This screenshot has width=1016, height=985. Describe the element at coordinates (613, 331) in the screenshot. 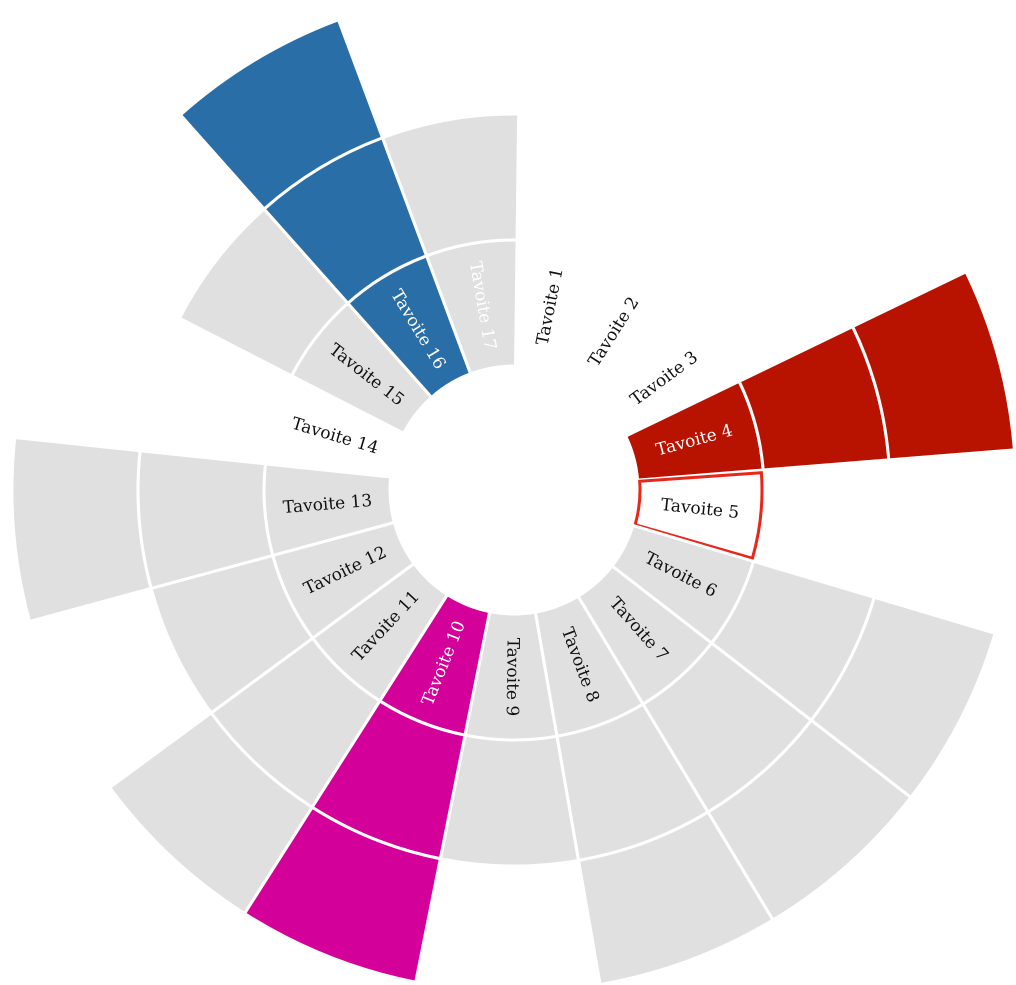

I see `sector-label: Tavoite 2` at that location.